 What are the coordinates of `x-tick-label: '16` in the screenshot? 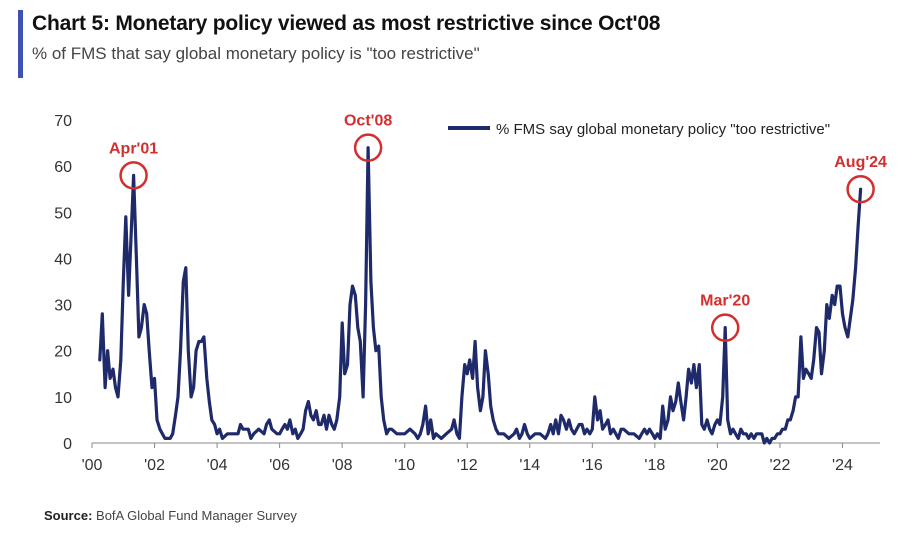 It's located at (592, 465).